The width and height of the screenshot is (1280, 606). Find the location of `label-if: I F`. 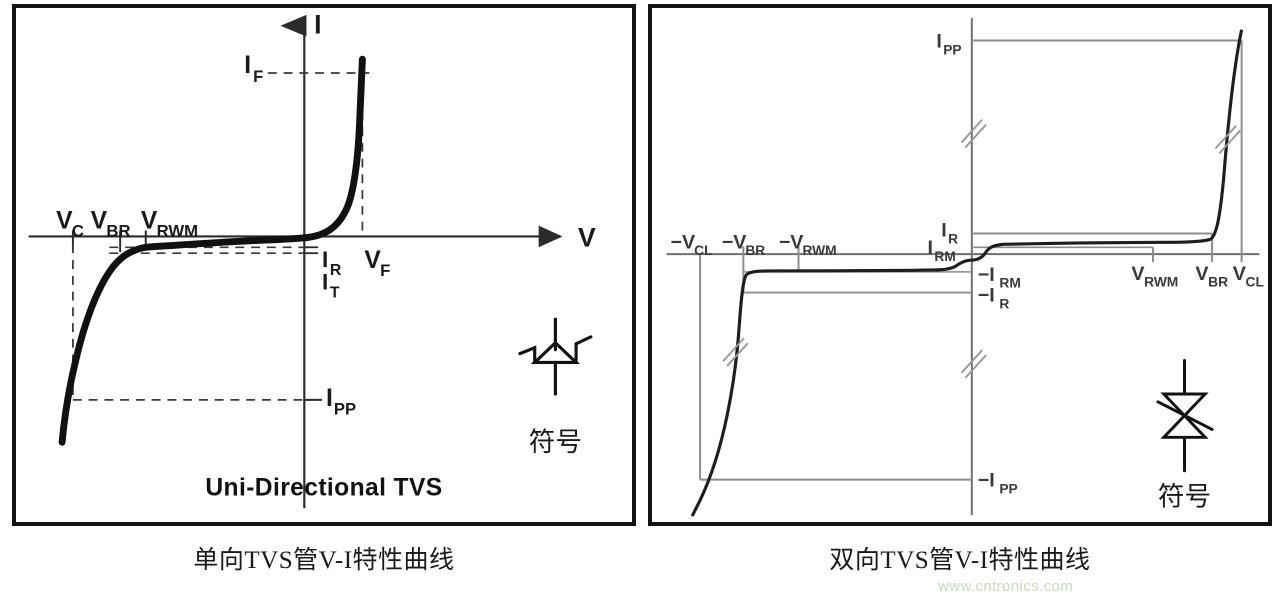

label-if: I F is located at coordinates (253, 69).